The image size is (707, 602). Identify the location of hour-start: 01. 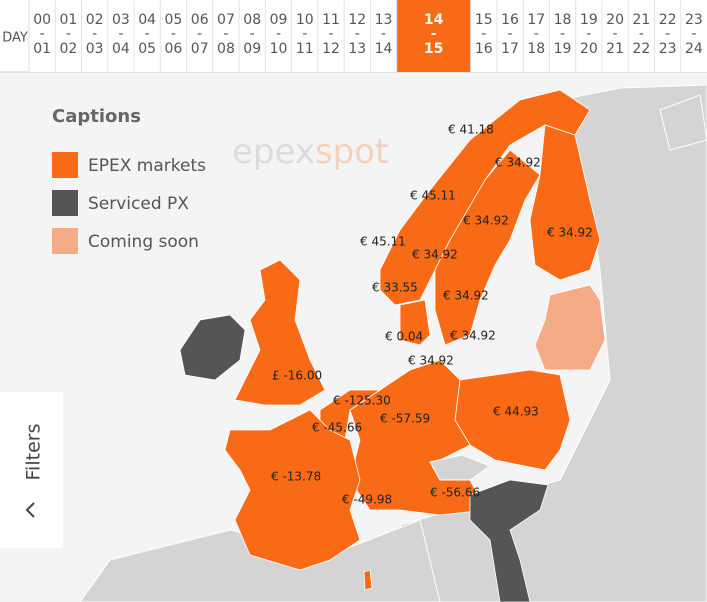
(68, 20).